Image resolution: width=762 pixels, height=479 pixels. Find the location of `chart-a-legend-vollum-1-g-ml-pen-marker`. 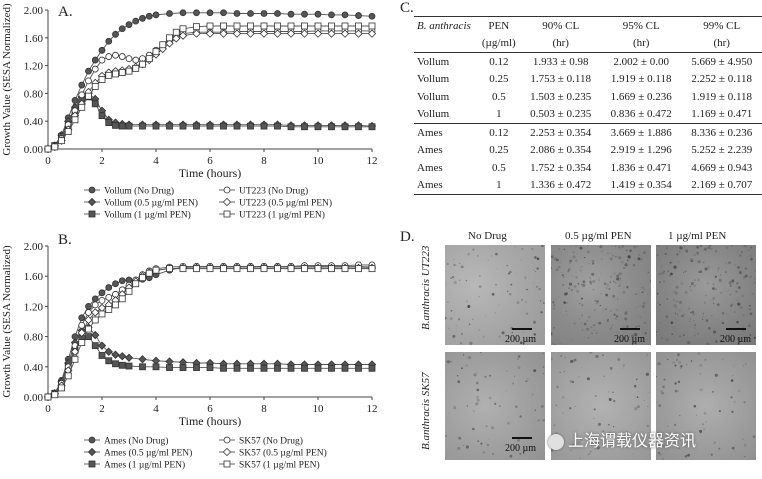

chart-a-legend-vollum-1-g-ml-pen-marker is located at coordinates (92, 214).